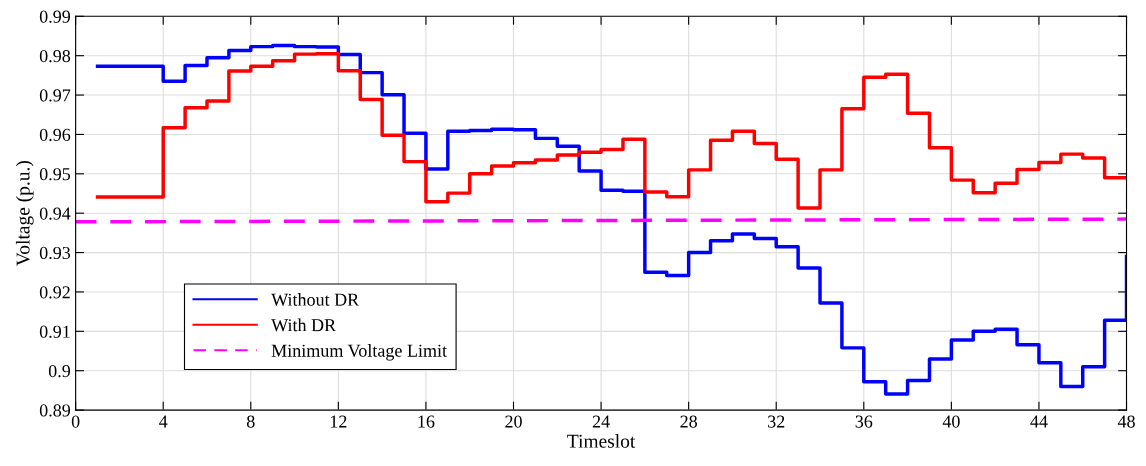  I want to click on legend-label: Minimum Voltage Limit, so click(359, 352).